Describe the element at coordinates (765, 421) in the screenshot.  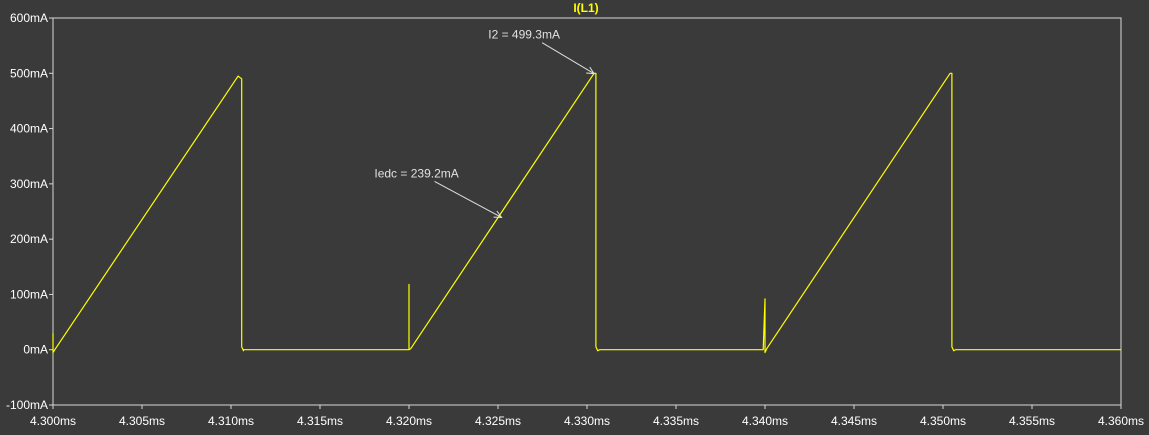
I see `x-tick-label: 4.340ms` at that location.